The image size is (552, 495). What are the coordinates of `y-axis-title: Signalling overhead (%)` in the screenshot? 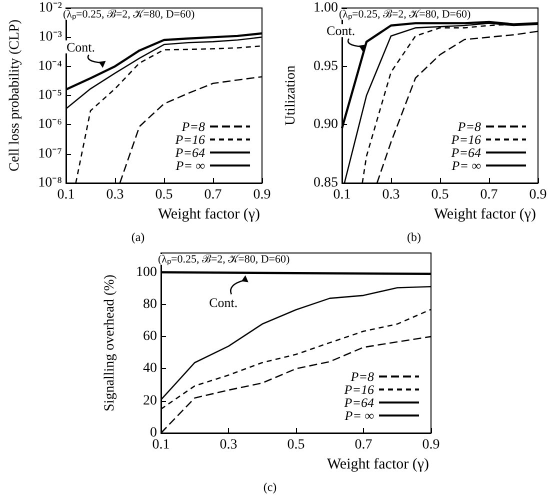 It's located at (110, 343).